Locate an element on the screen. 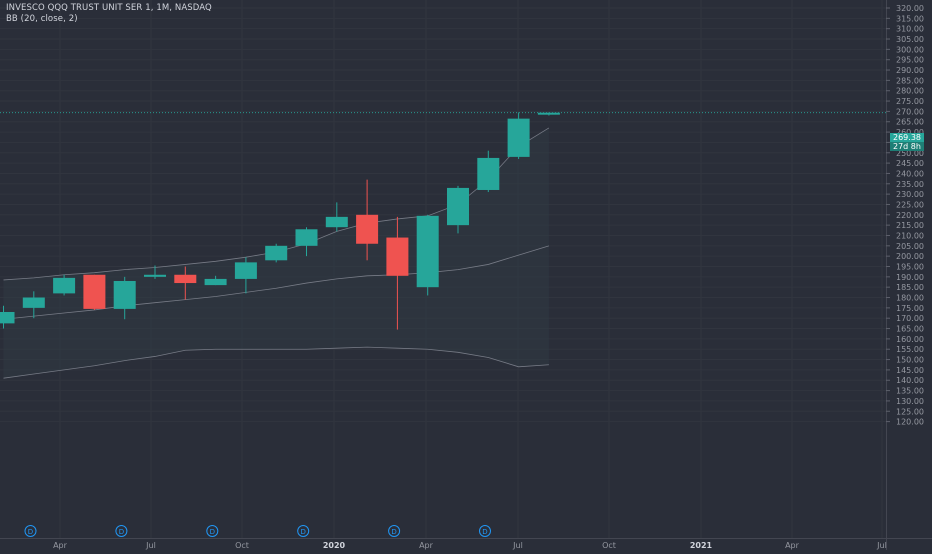 The width and height of the screenshot is (932, 554). price-tick-label: 125.00 is located at coordinates (910, 411).